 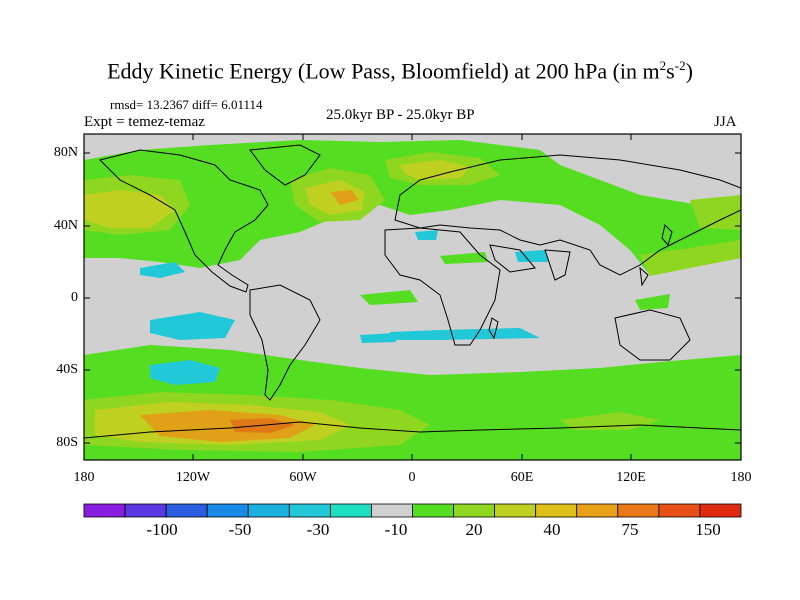 What do you see at coordinates (318, 529) in the screenshot?
I see `colorbar-label: -30` at bounding box center [318, 529].